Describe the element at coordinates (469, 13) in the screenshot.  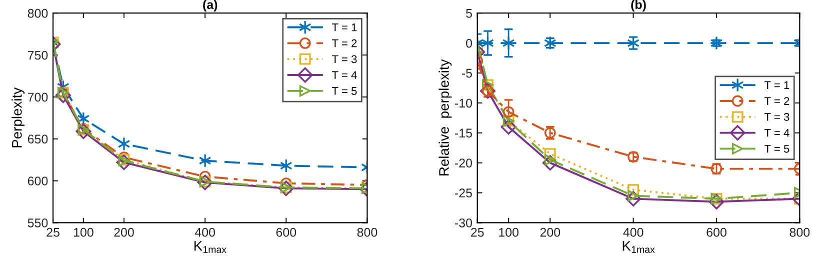
I see `y-tick-label: 5` at that location.